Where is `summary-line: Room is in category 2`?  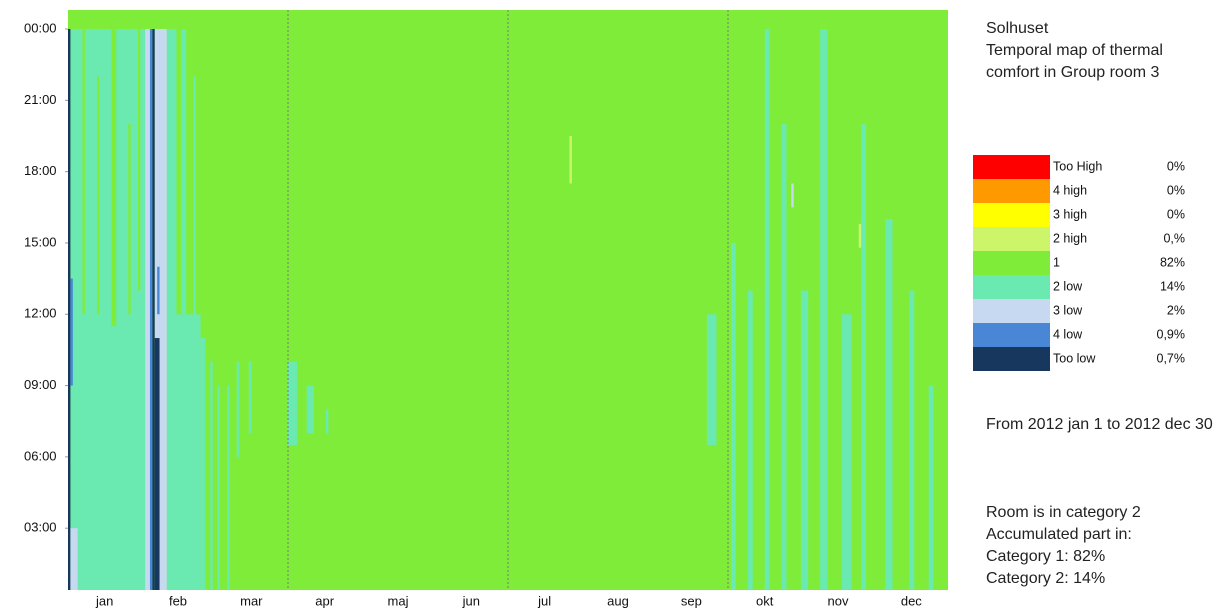
summary-line: Room is in category 2 is located at coordinates (1063, 512).